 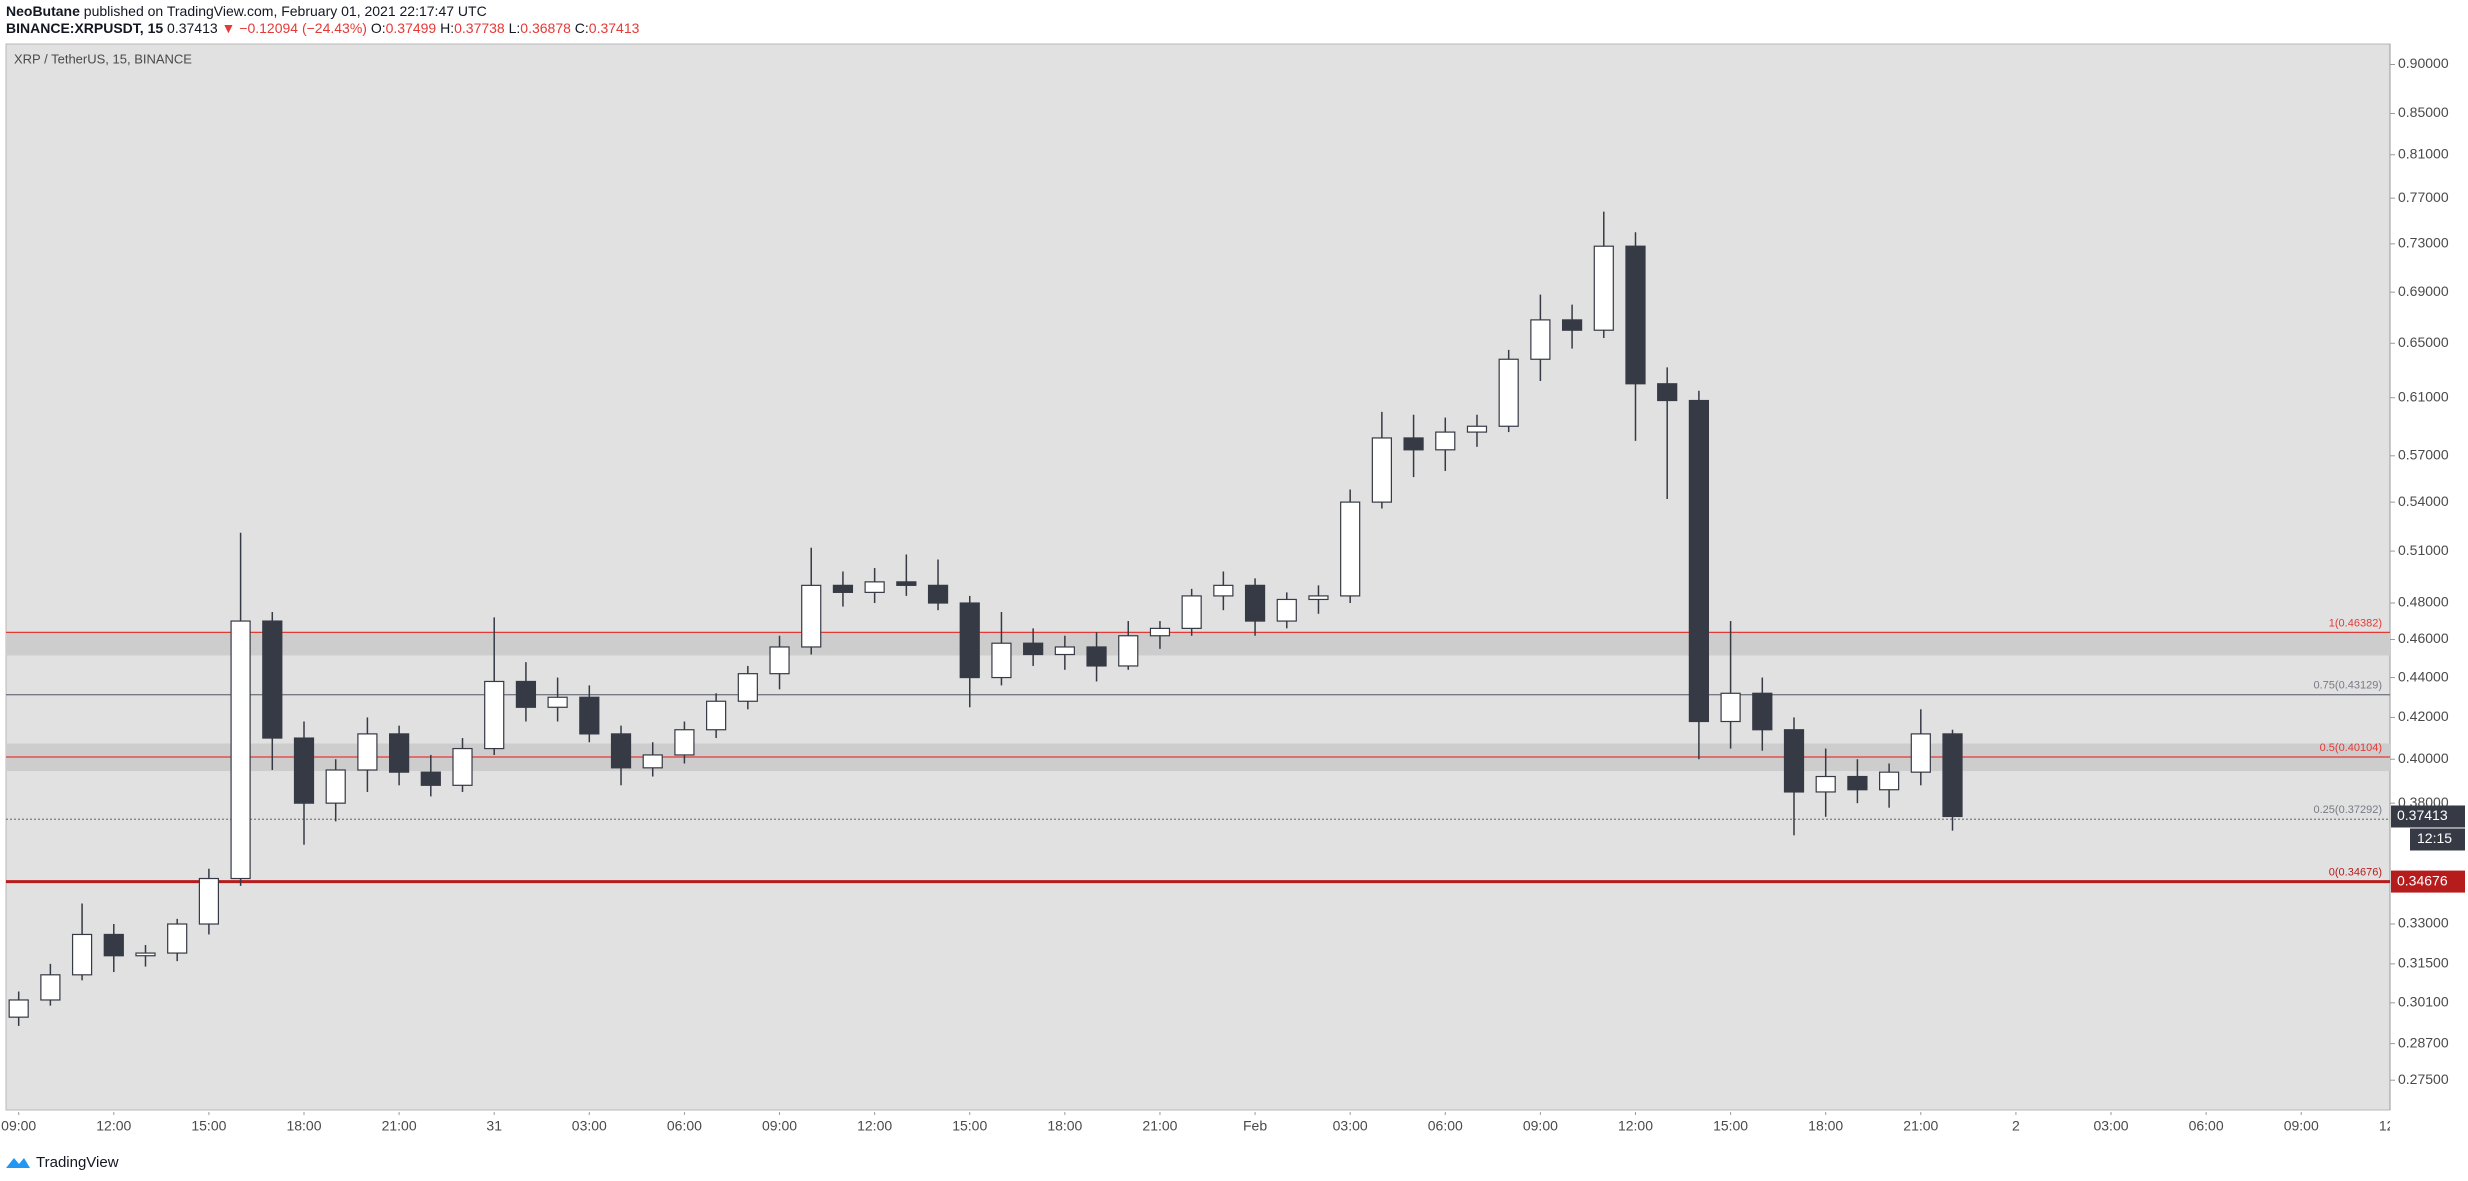 I want to click on y-tick-label: 0.69000, so click(x=2423, y=291).